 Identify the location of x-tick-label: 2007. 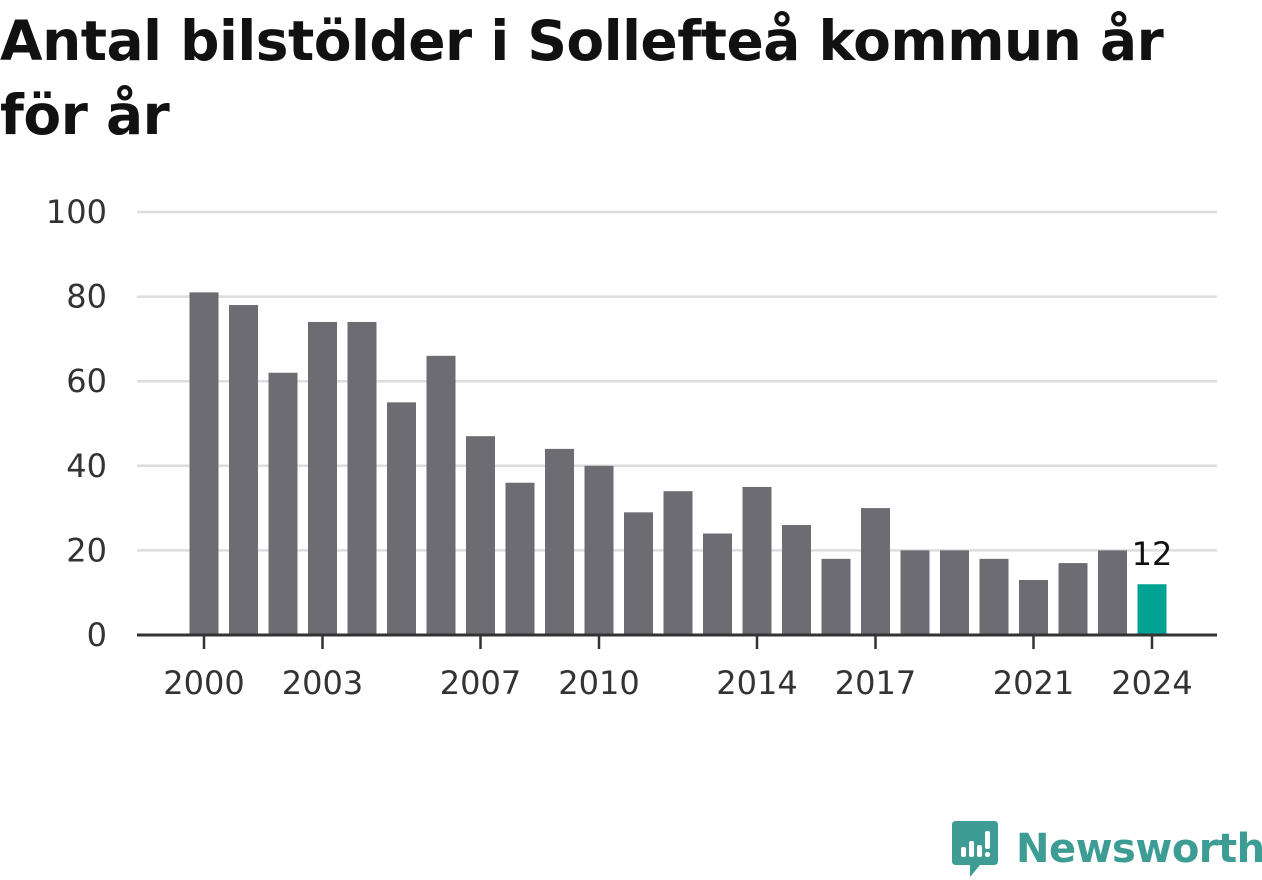
(480, 683).